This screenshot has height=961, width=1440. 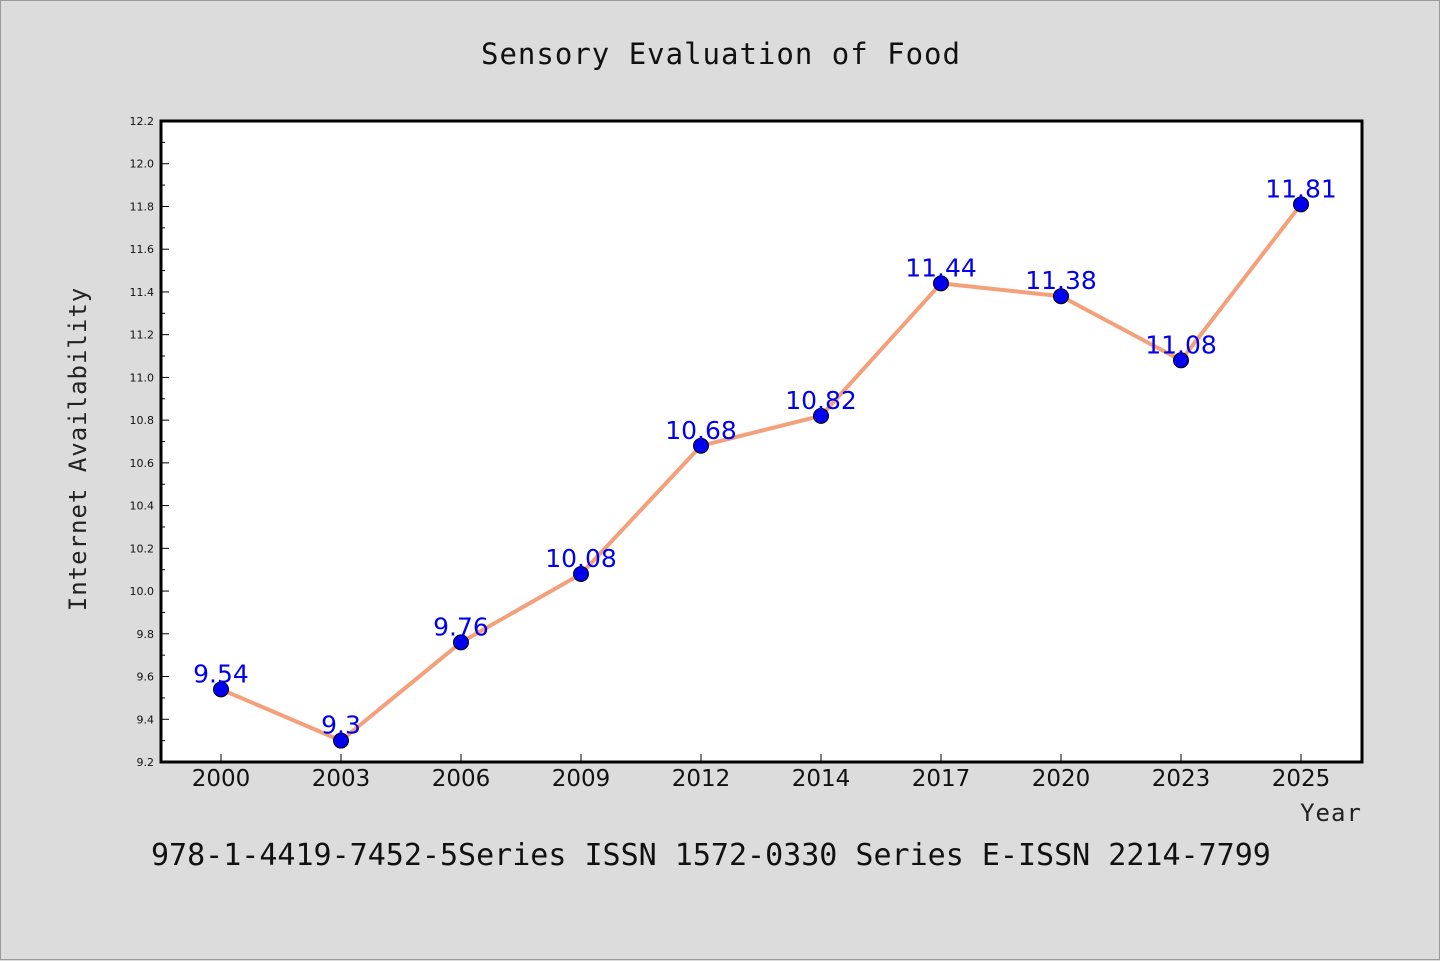 I want to click on data-label: 10.08, so click(x=581, y=558).